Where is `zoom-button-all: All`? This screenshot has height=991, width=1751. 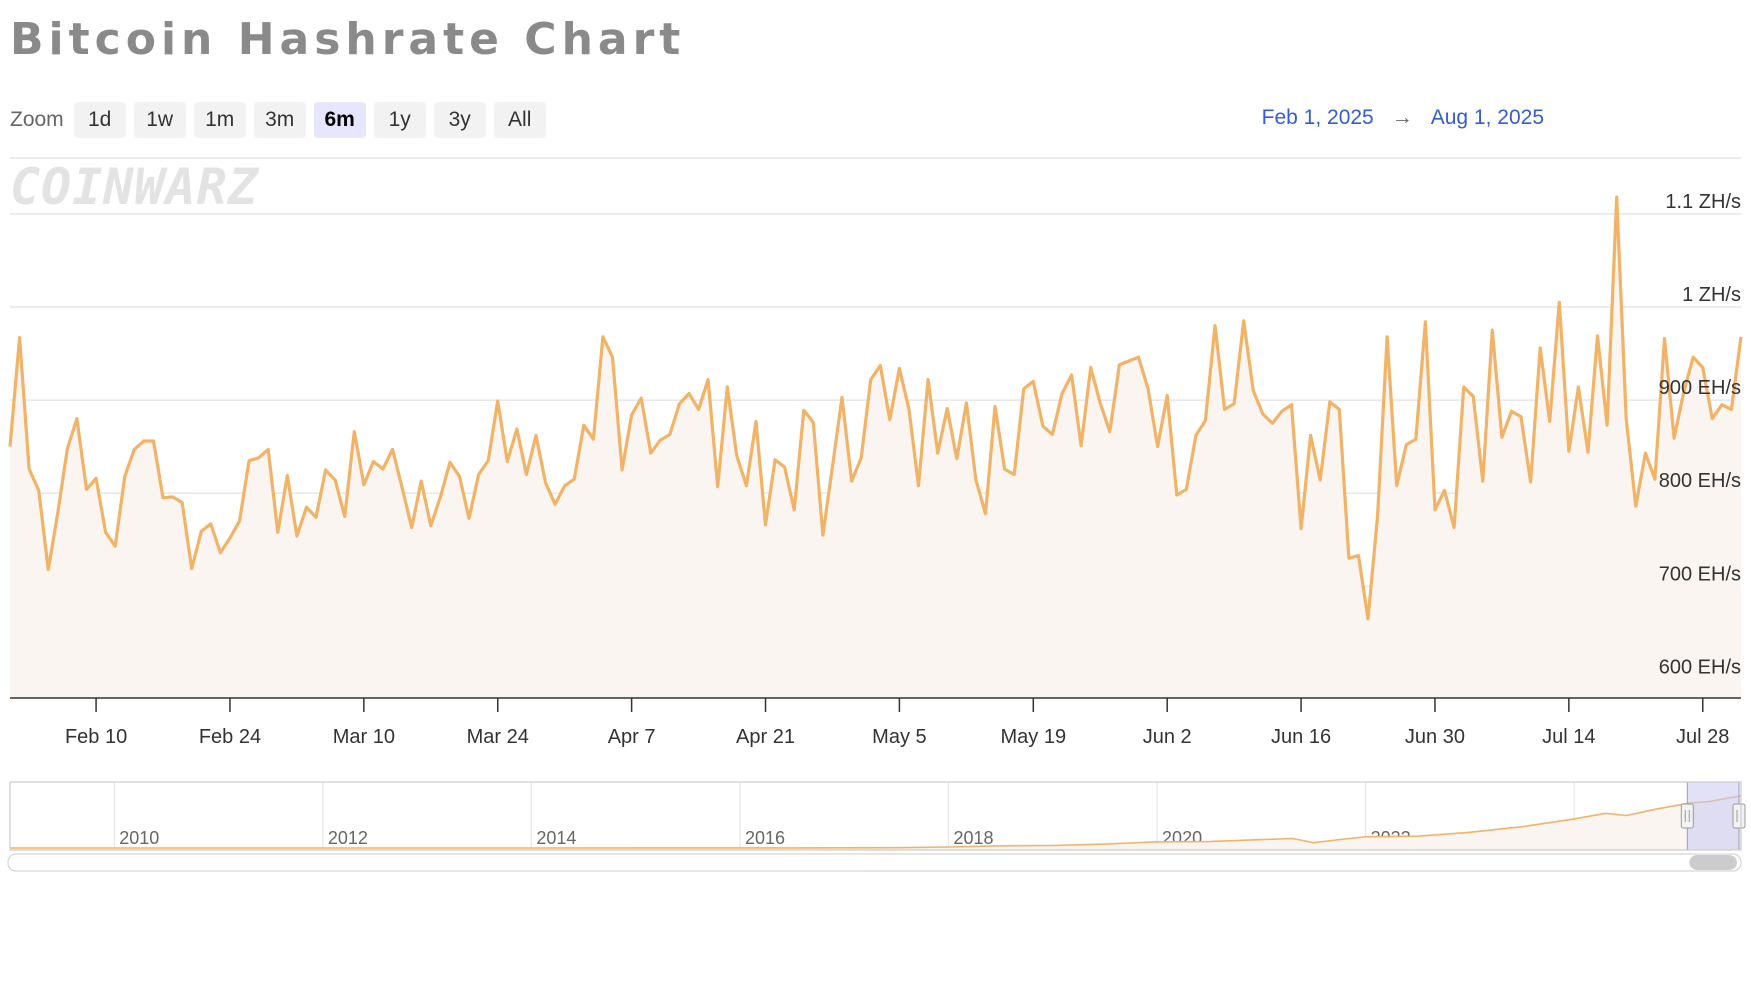
zoom-button-all: All is located at coordinates (519, 120).